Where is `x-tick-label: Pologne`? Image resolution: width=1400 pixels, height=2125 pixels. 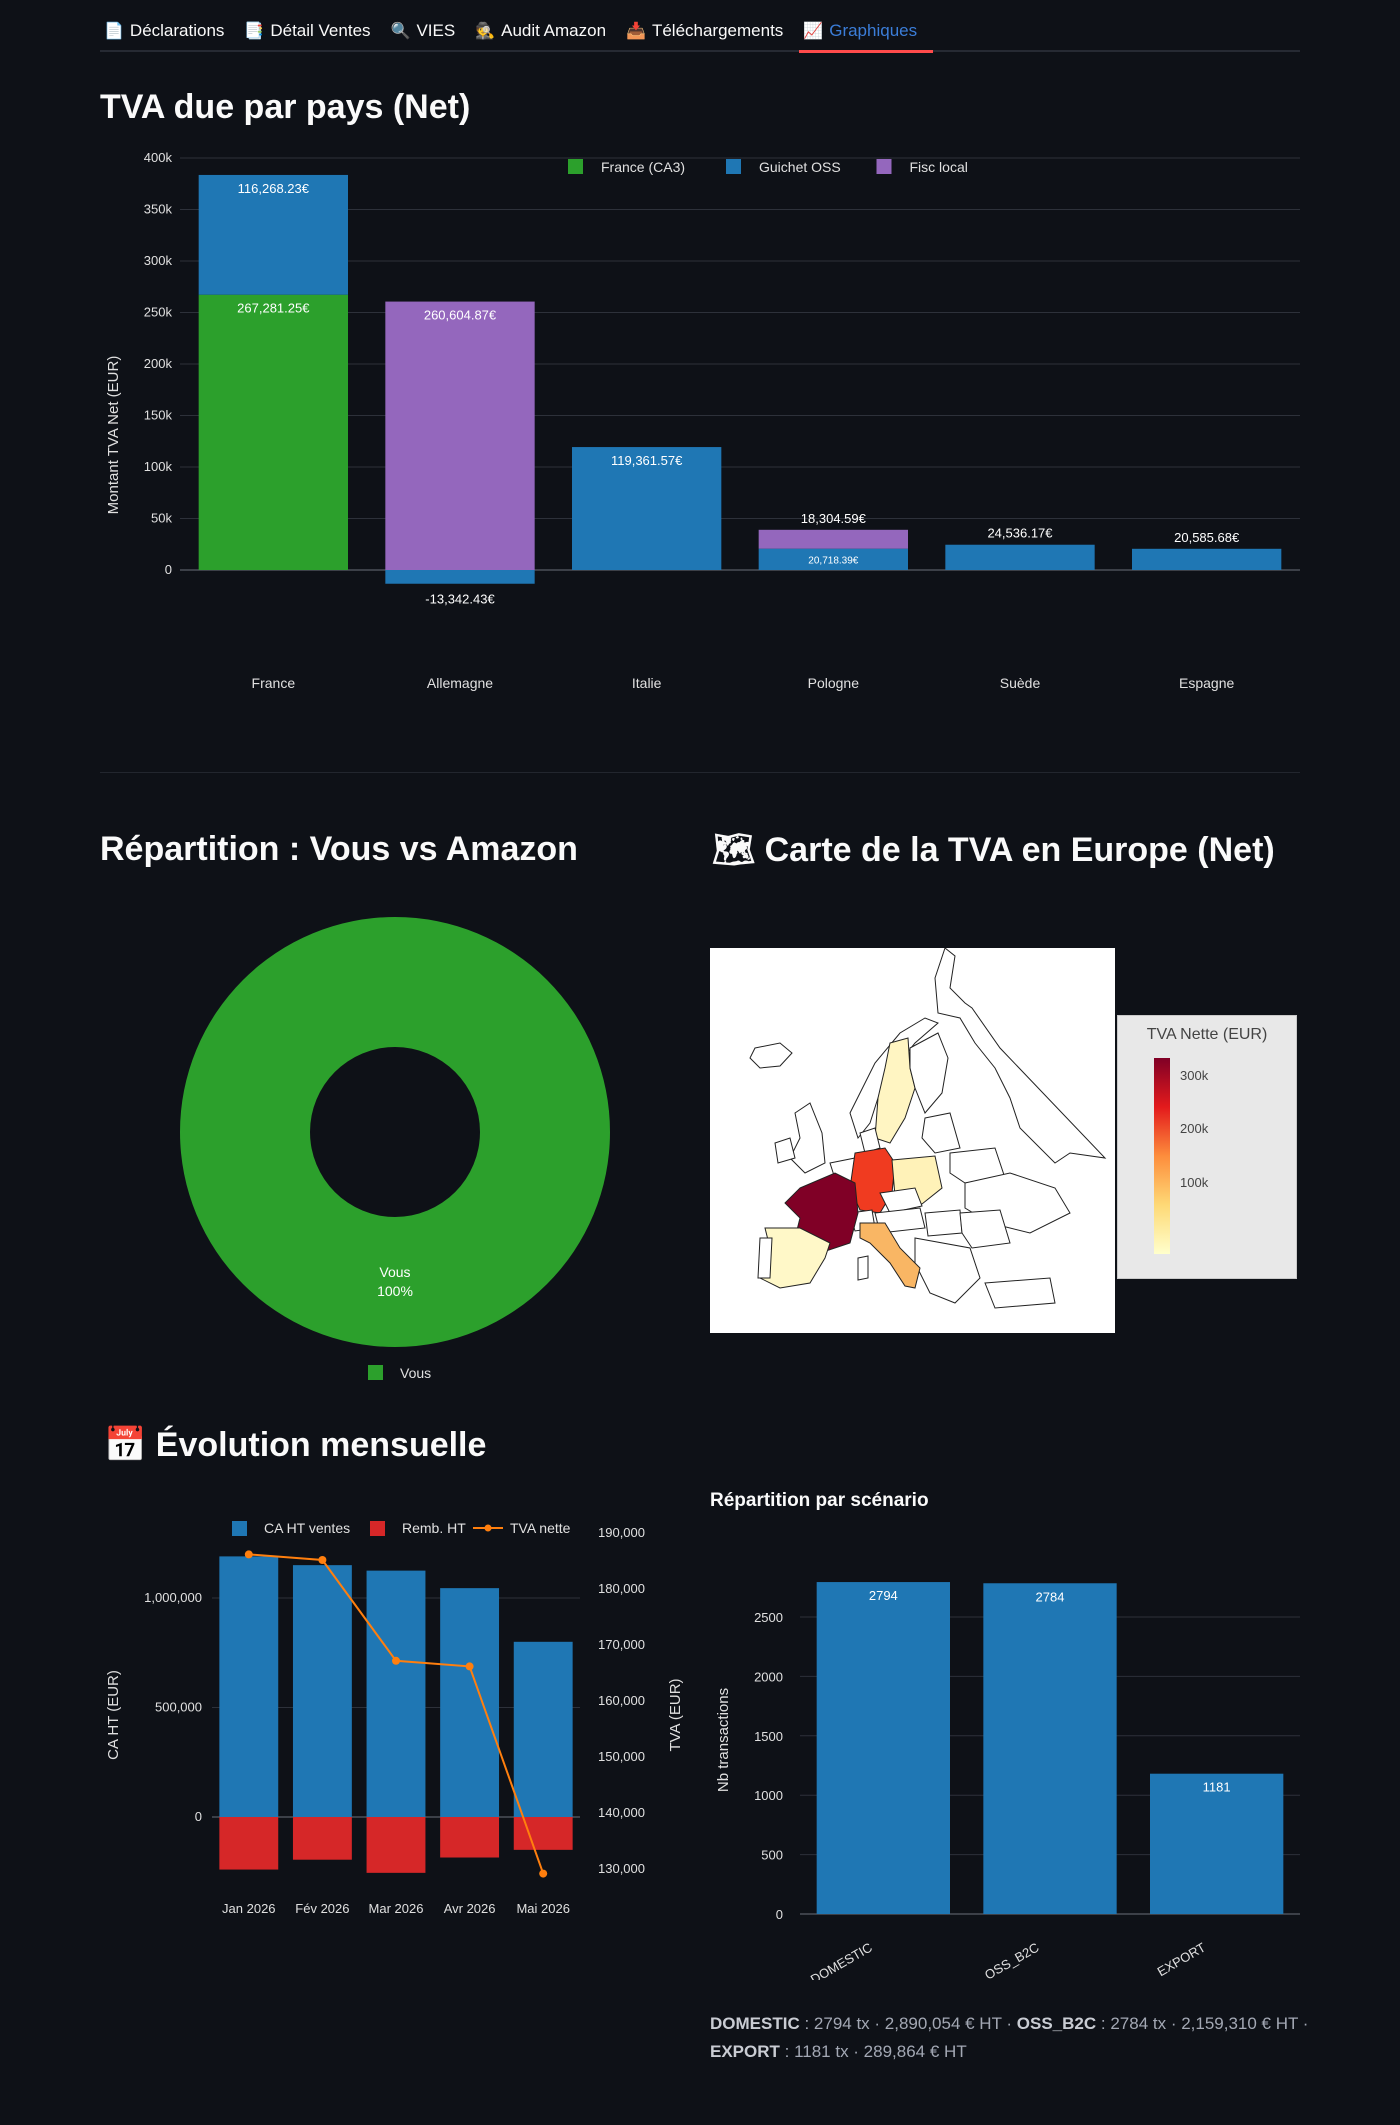
x-tick-label: Pologne is located at coordinates (834, 683).